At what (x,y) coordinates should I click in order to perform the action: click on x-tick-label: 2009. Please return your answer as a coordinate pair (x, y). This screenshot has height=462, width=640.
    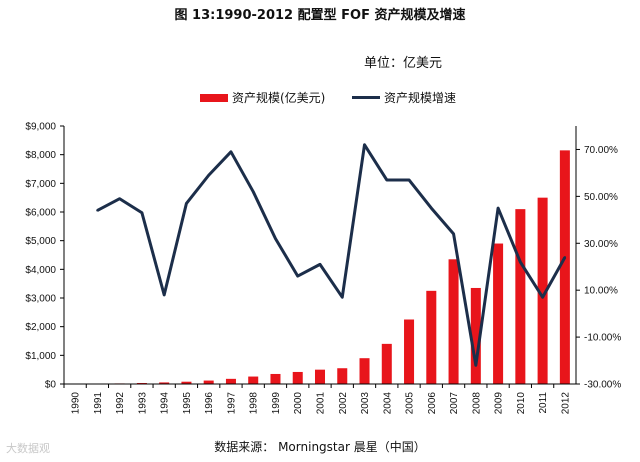
    Looking at the image, I should click on (499, 403).